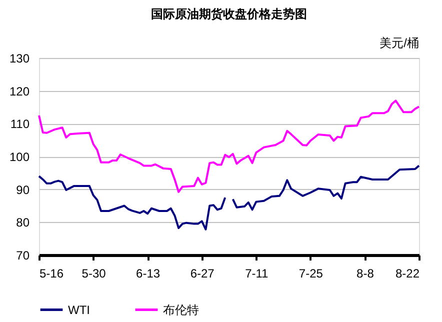 This screenshot has height=322, width=442. Describe the element at coordinates (23, 255) in the screenshot. I see `y-tick-label: 70` at that location.